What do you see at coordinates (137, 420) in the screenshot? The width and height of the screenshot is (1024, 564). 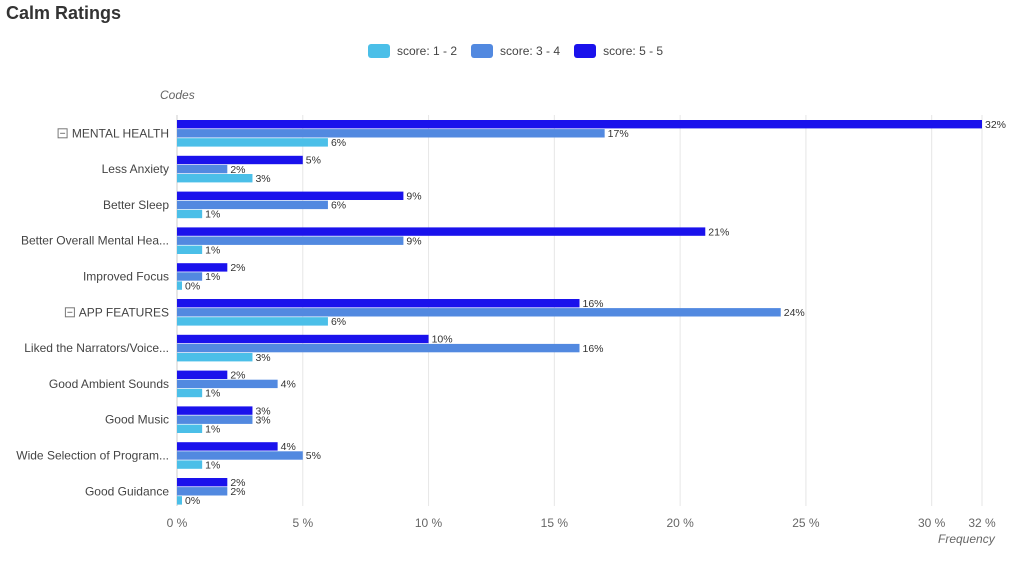 I see `category-label: Good Music` at bounding box center [137, 420].